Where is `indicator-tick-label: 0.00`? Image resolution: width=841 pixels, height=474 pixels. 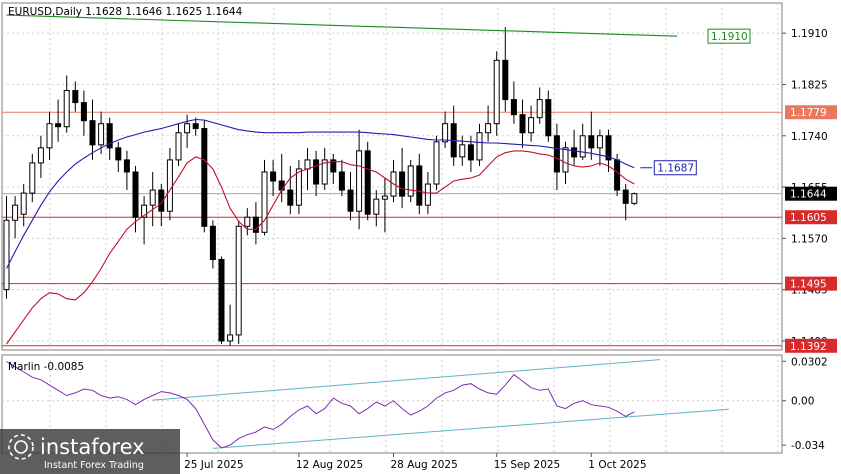 indicator-tick-label: 0.00 is located at coordinates (802, 402).